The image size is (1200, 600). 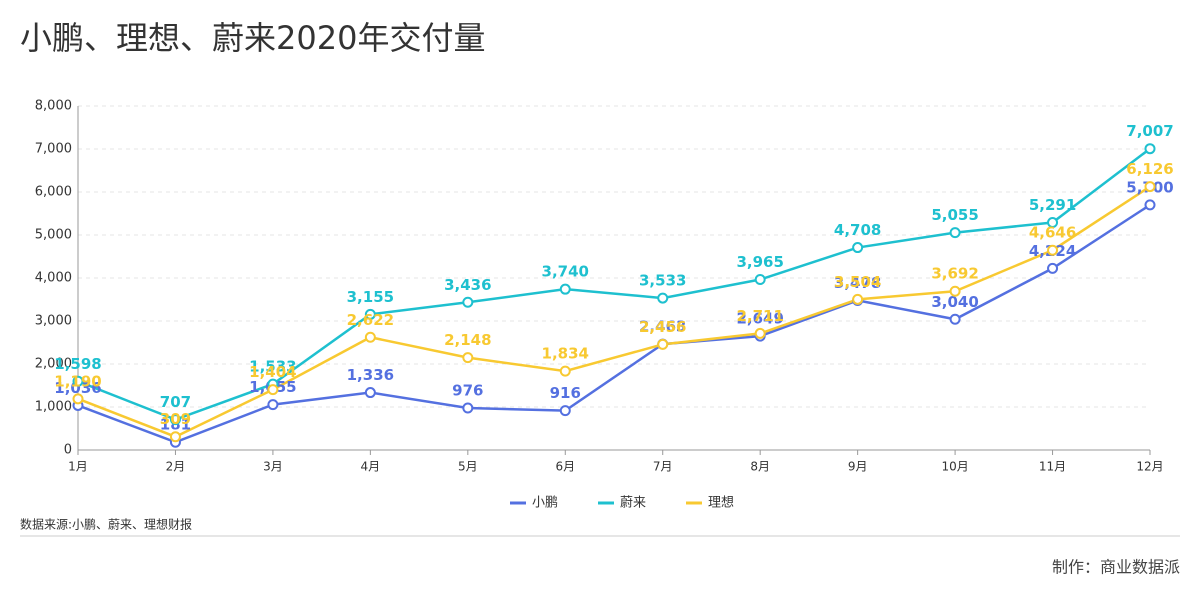 I want to click on data-label: 1,404, so click(x=272, y=372).